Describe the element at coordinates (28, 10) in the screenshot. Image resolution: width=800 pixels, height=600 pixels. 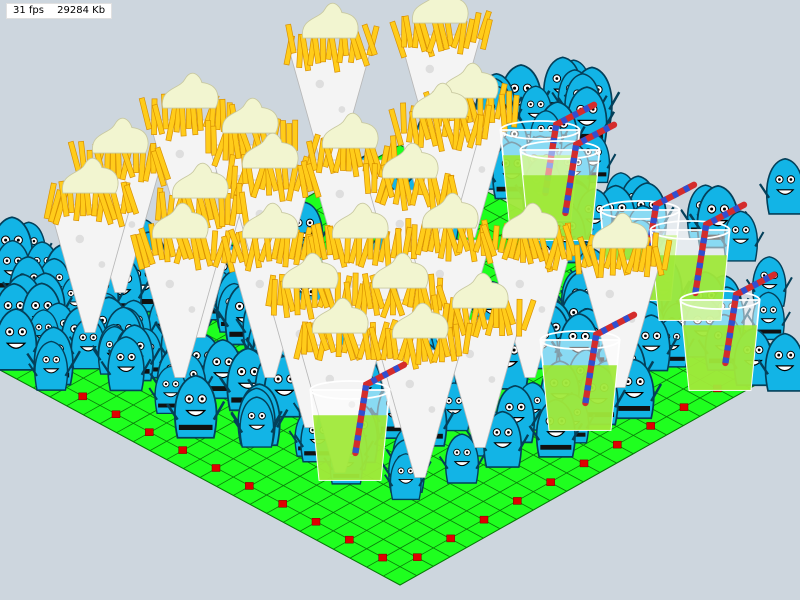
I see `fps-counter: 31 fps` at that location.